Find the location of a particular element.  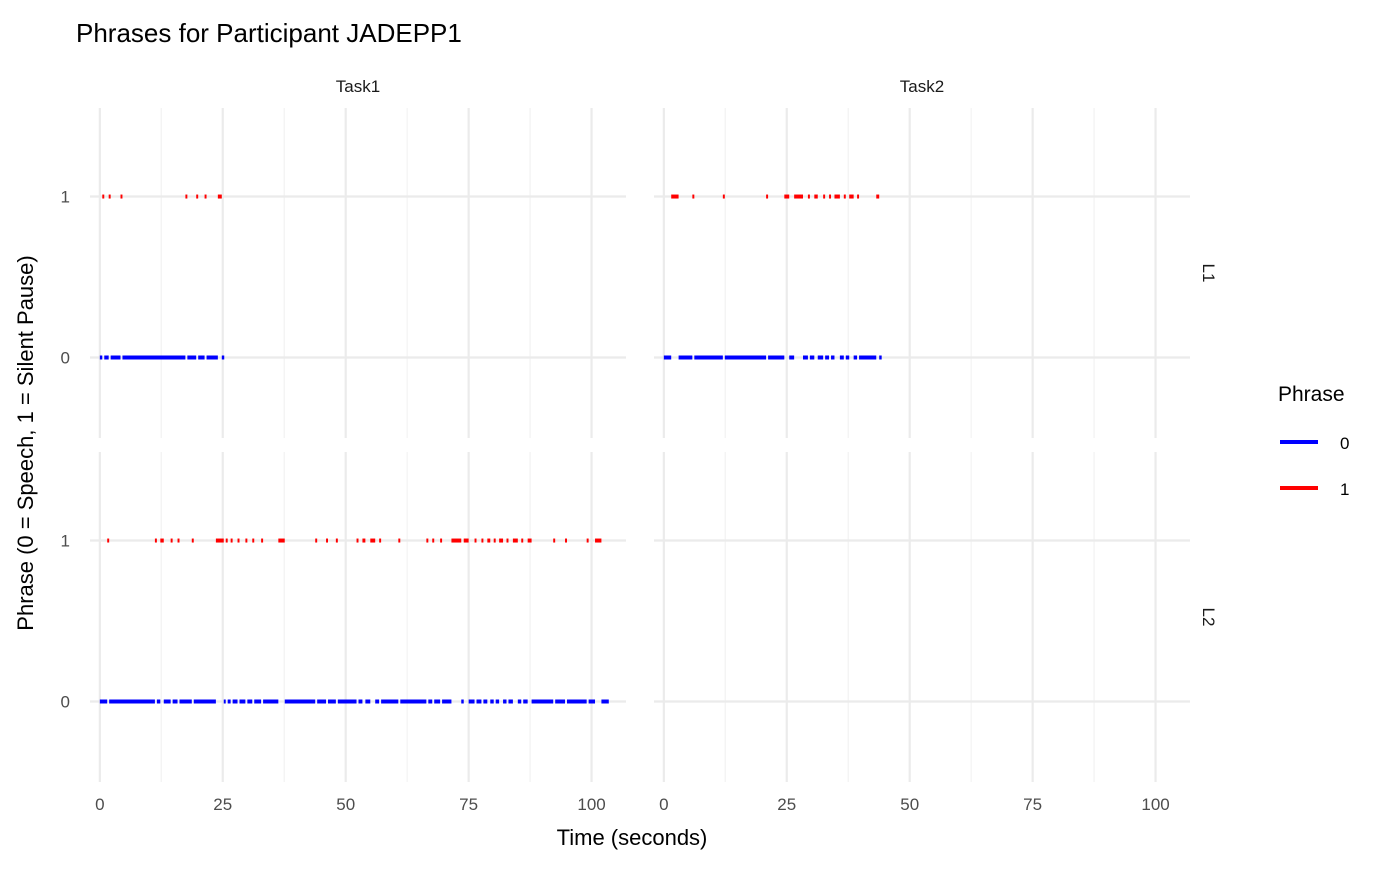

legend: Phrase 01 is located at coordinates (1313, 441).